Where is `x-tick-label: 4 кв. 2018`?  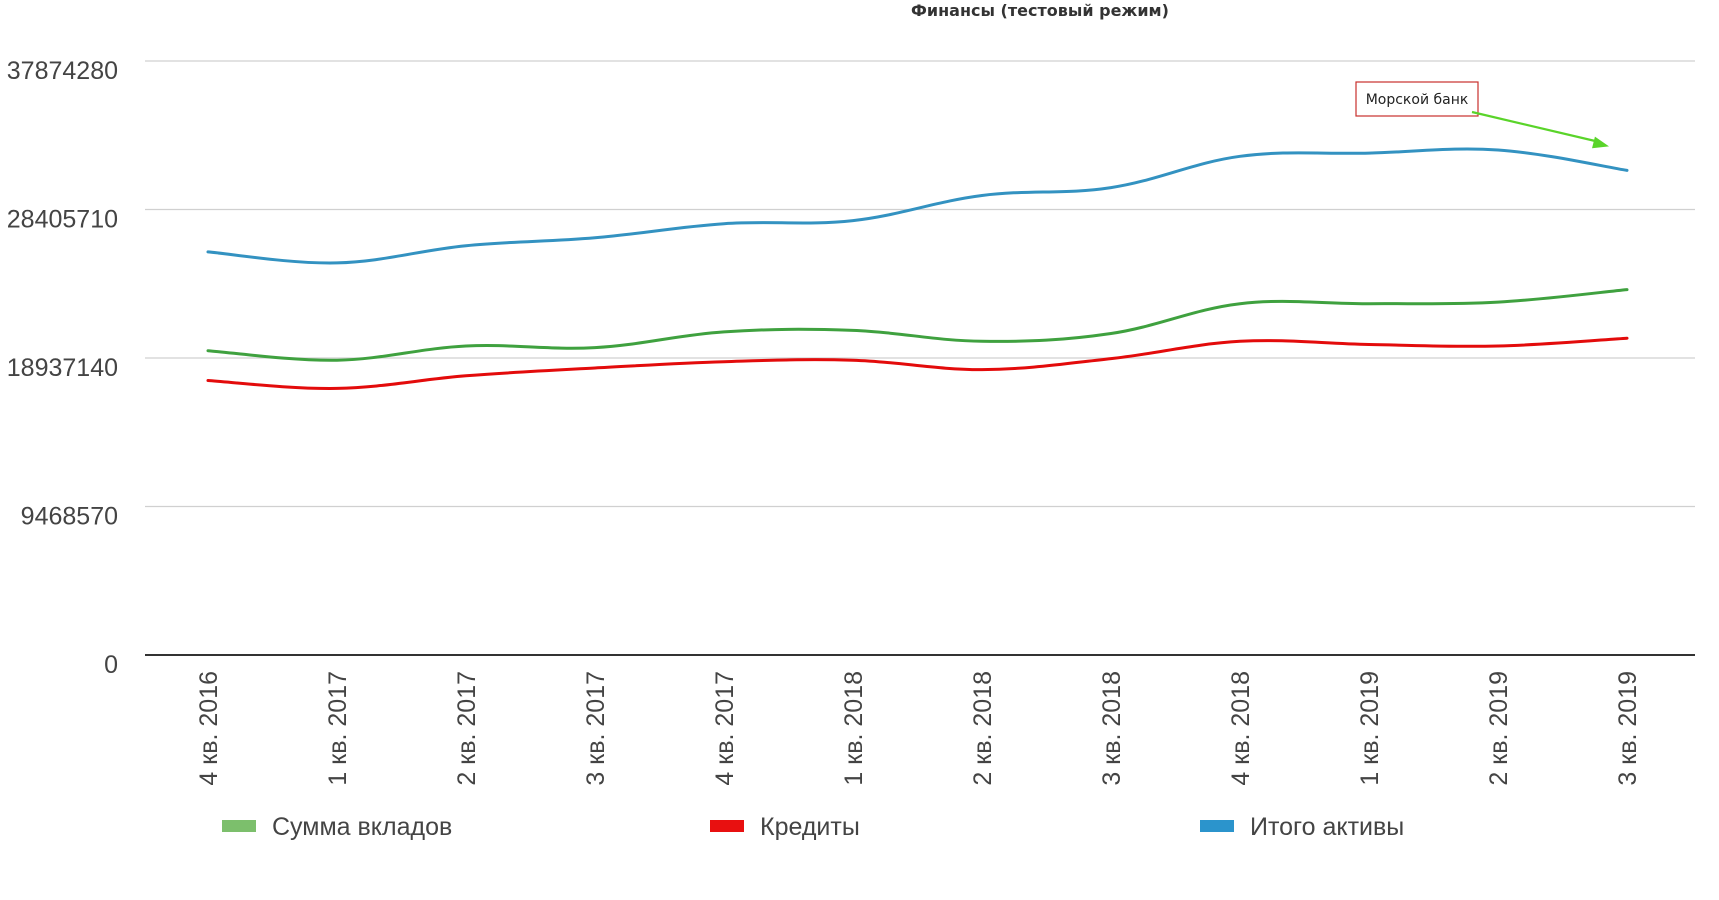 x-tick-label: 4 кв. 2018 is located at coordinates (1241, 728).